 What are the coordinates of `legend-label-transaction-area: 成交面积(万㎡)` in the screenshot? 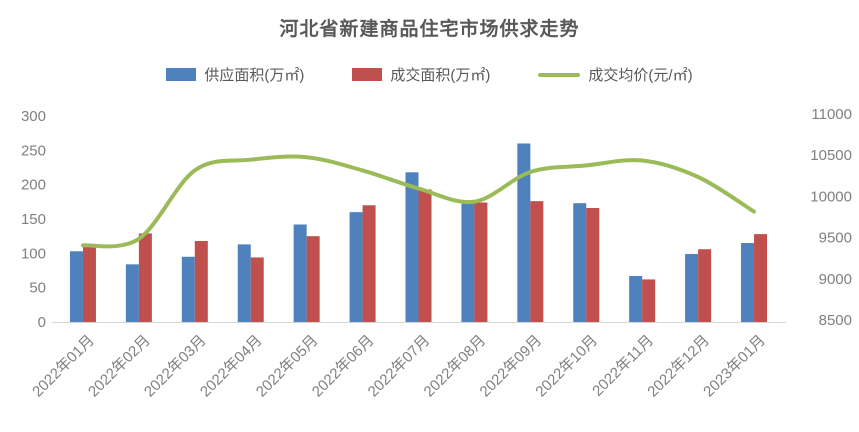 It's located at (440, 75).